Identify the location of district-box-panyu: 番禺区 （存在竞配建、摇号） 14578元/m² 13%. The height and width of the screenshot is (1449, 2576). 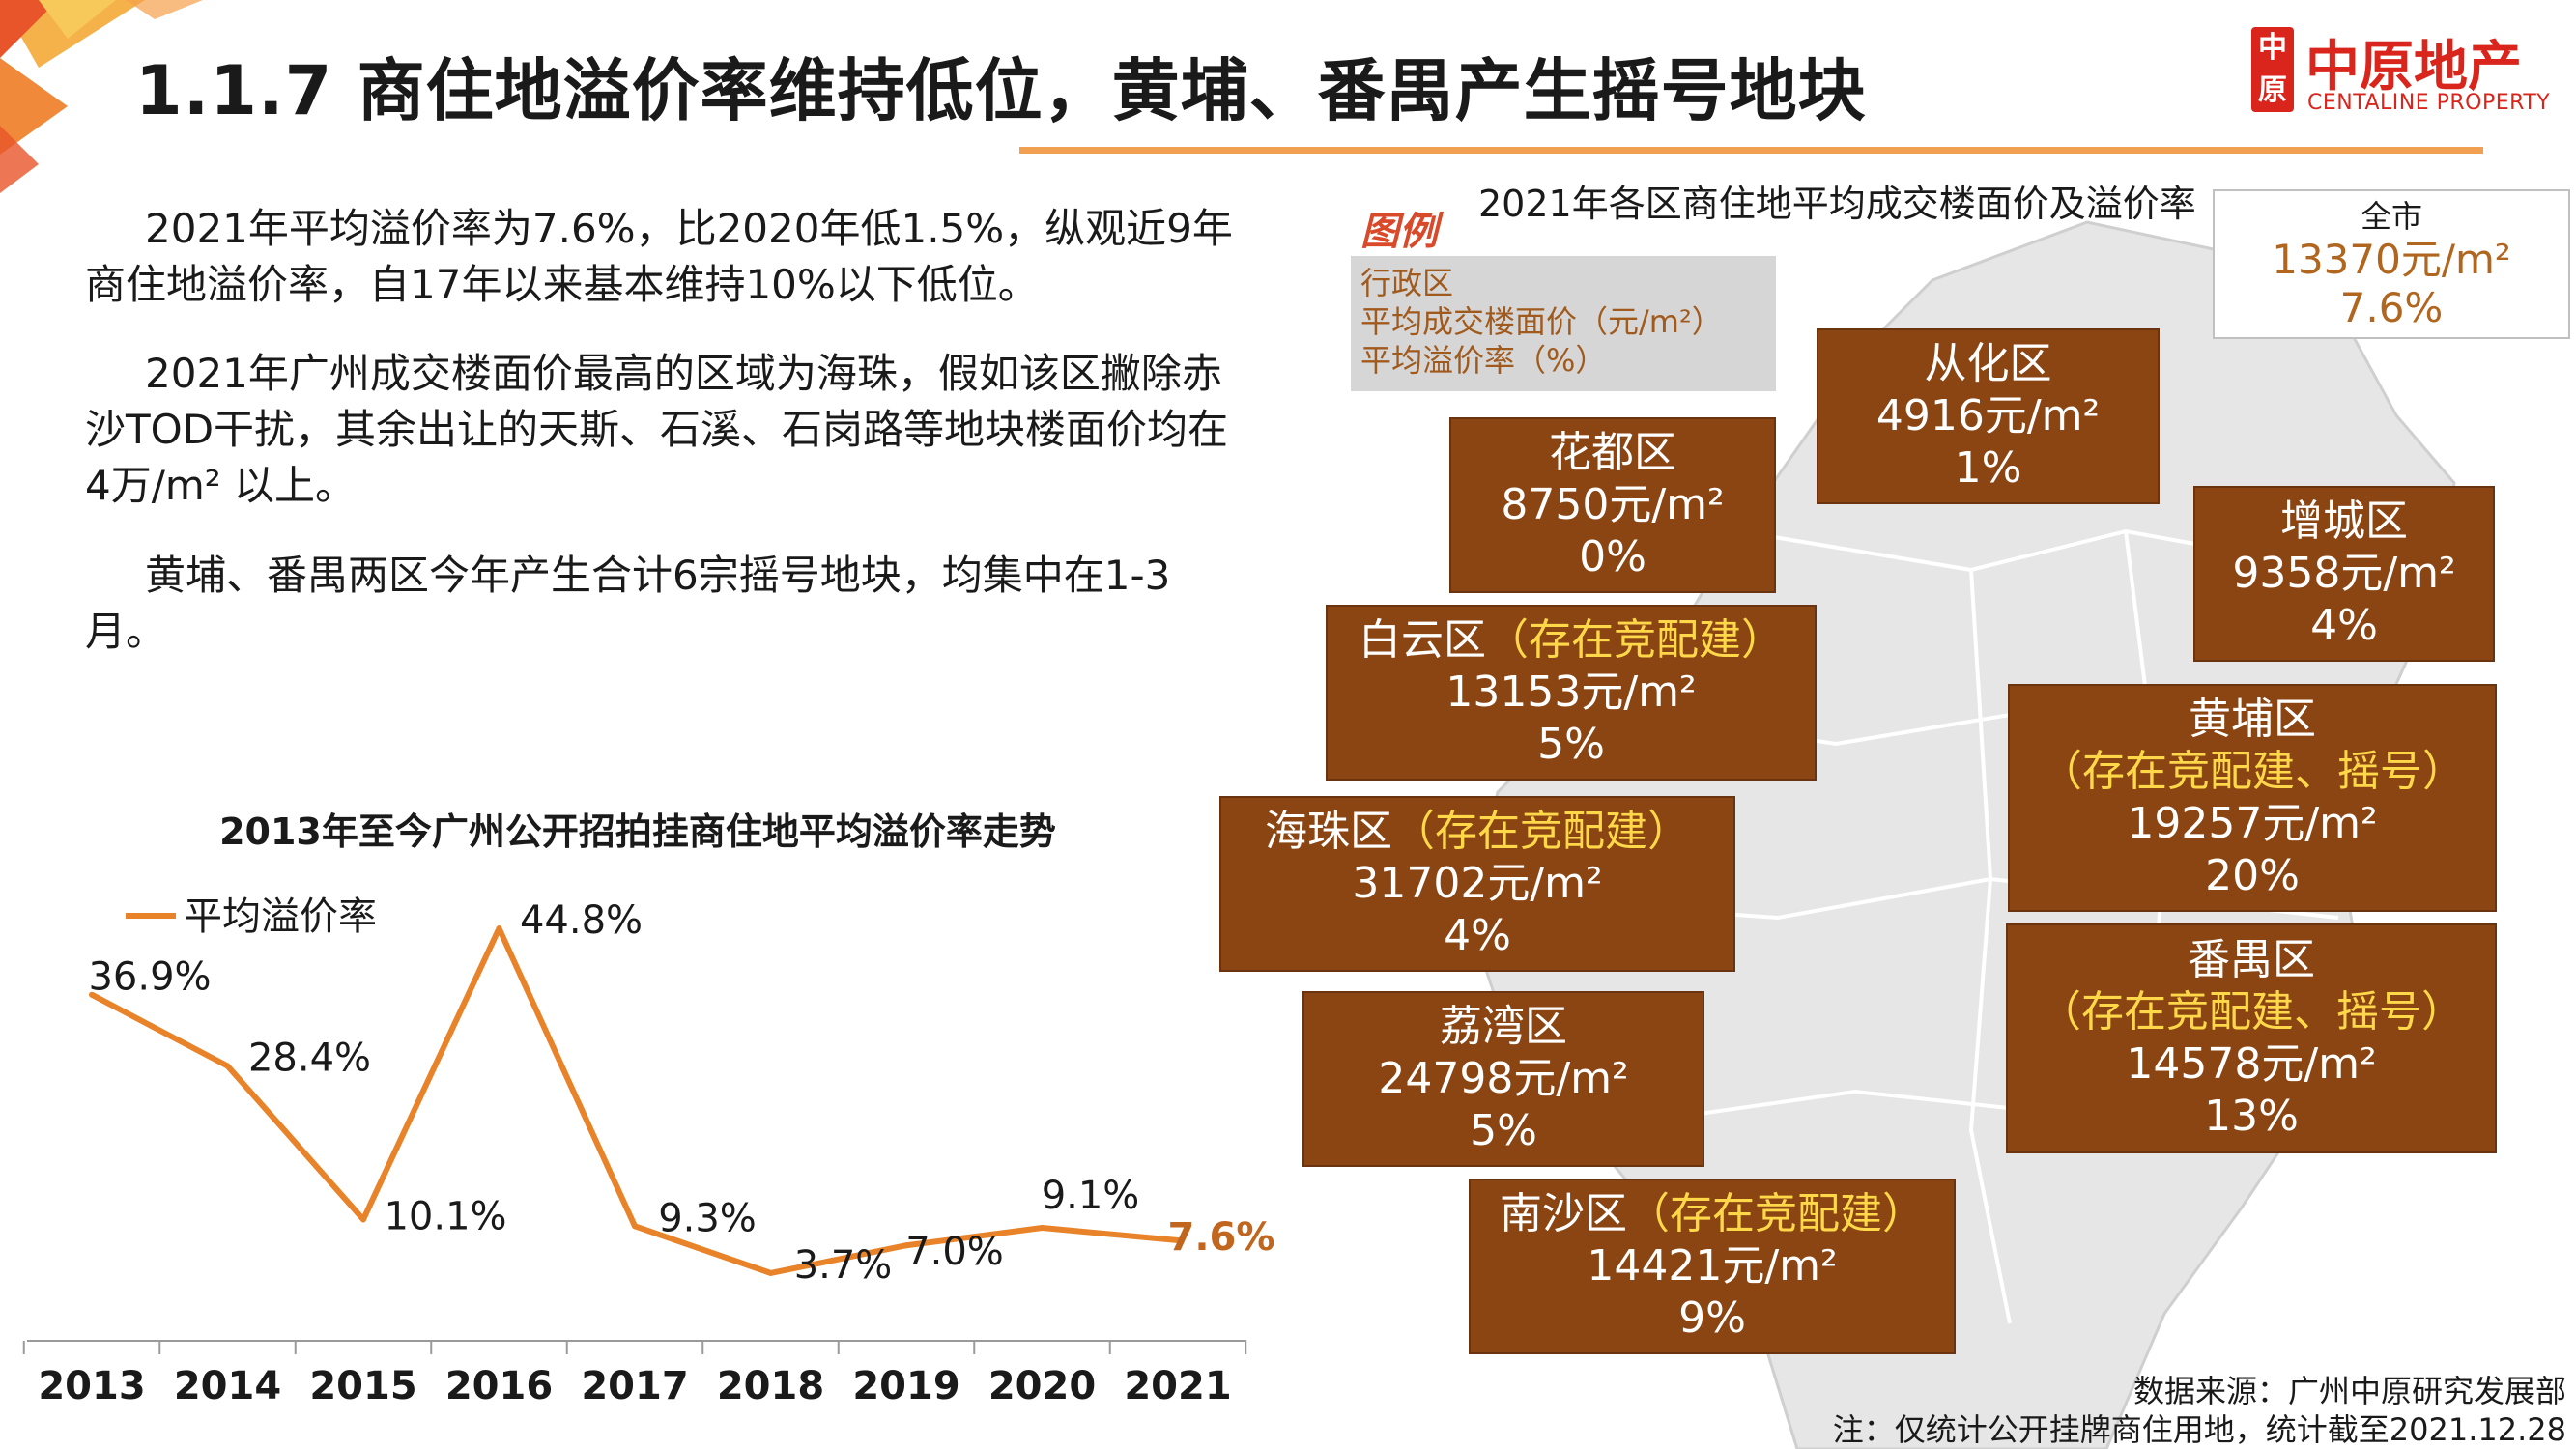
(2252, 1038).